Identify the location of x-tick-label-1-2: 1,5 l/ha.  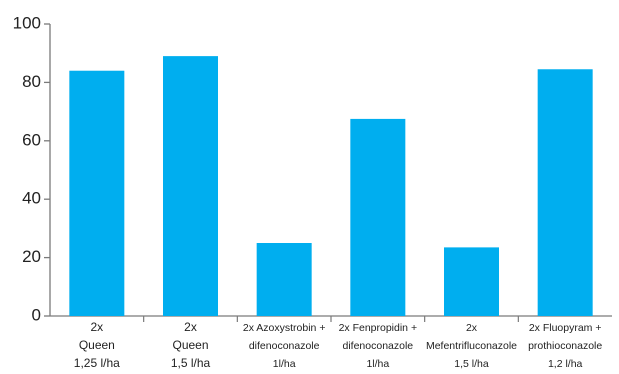
(191, 363).